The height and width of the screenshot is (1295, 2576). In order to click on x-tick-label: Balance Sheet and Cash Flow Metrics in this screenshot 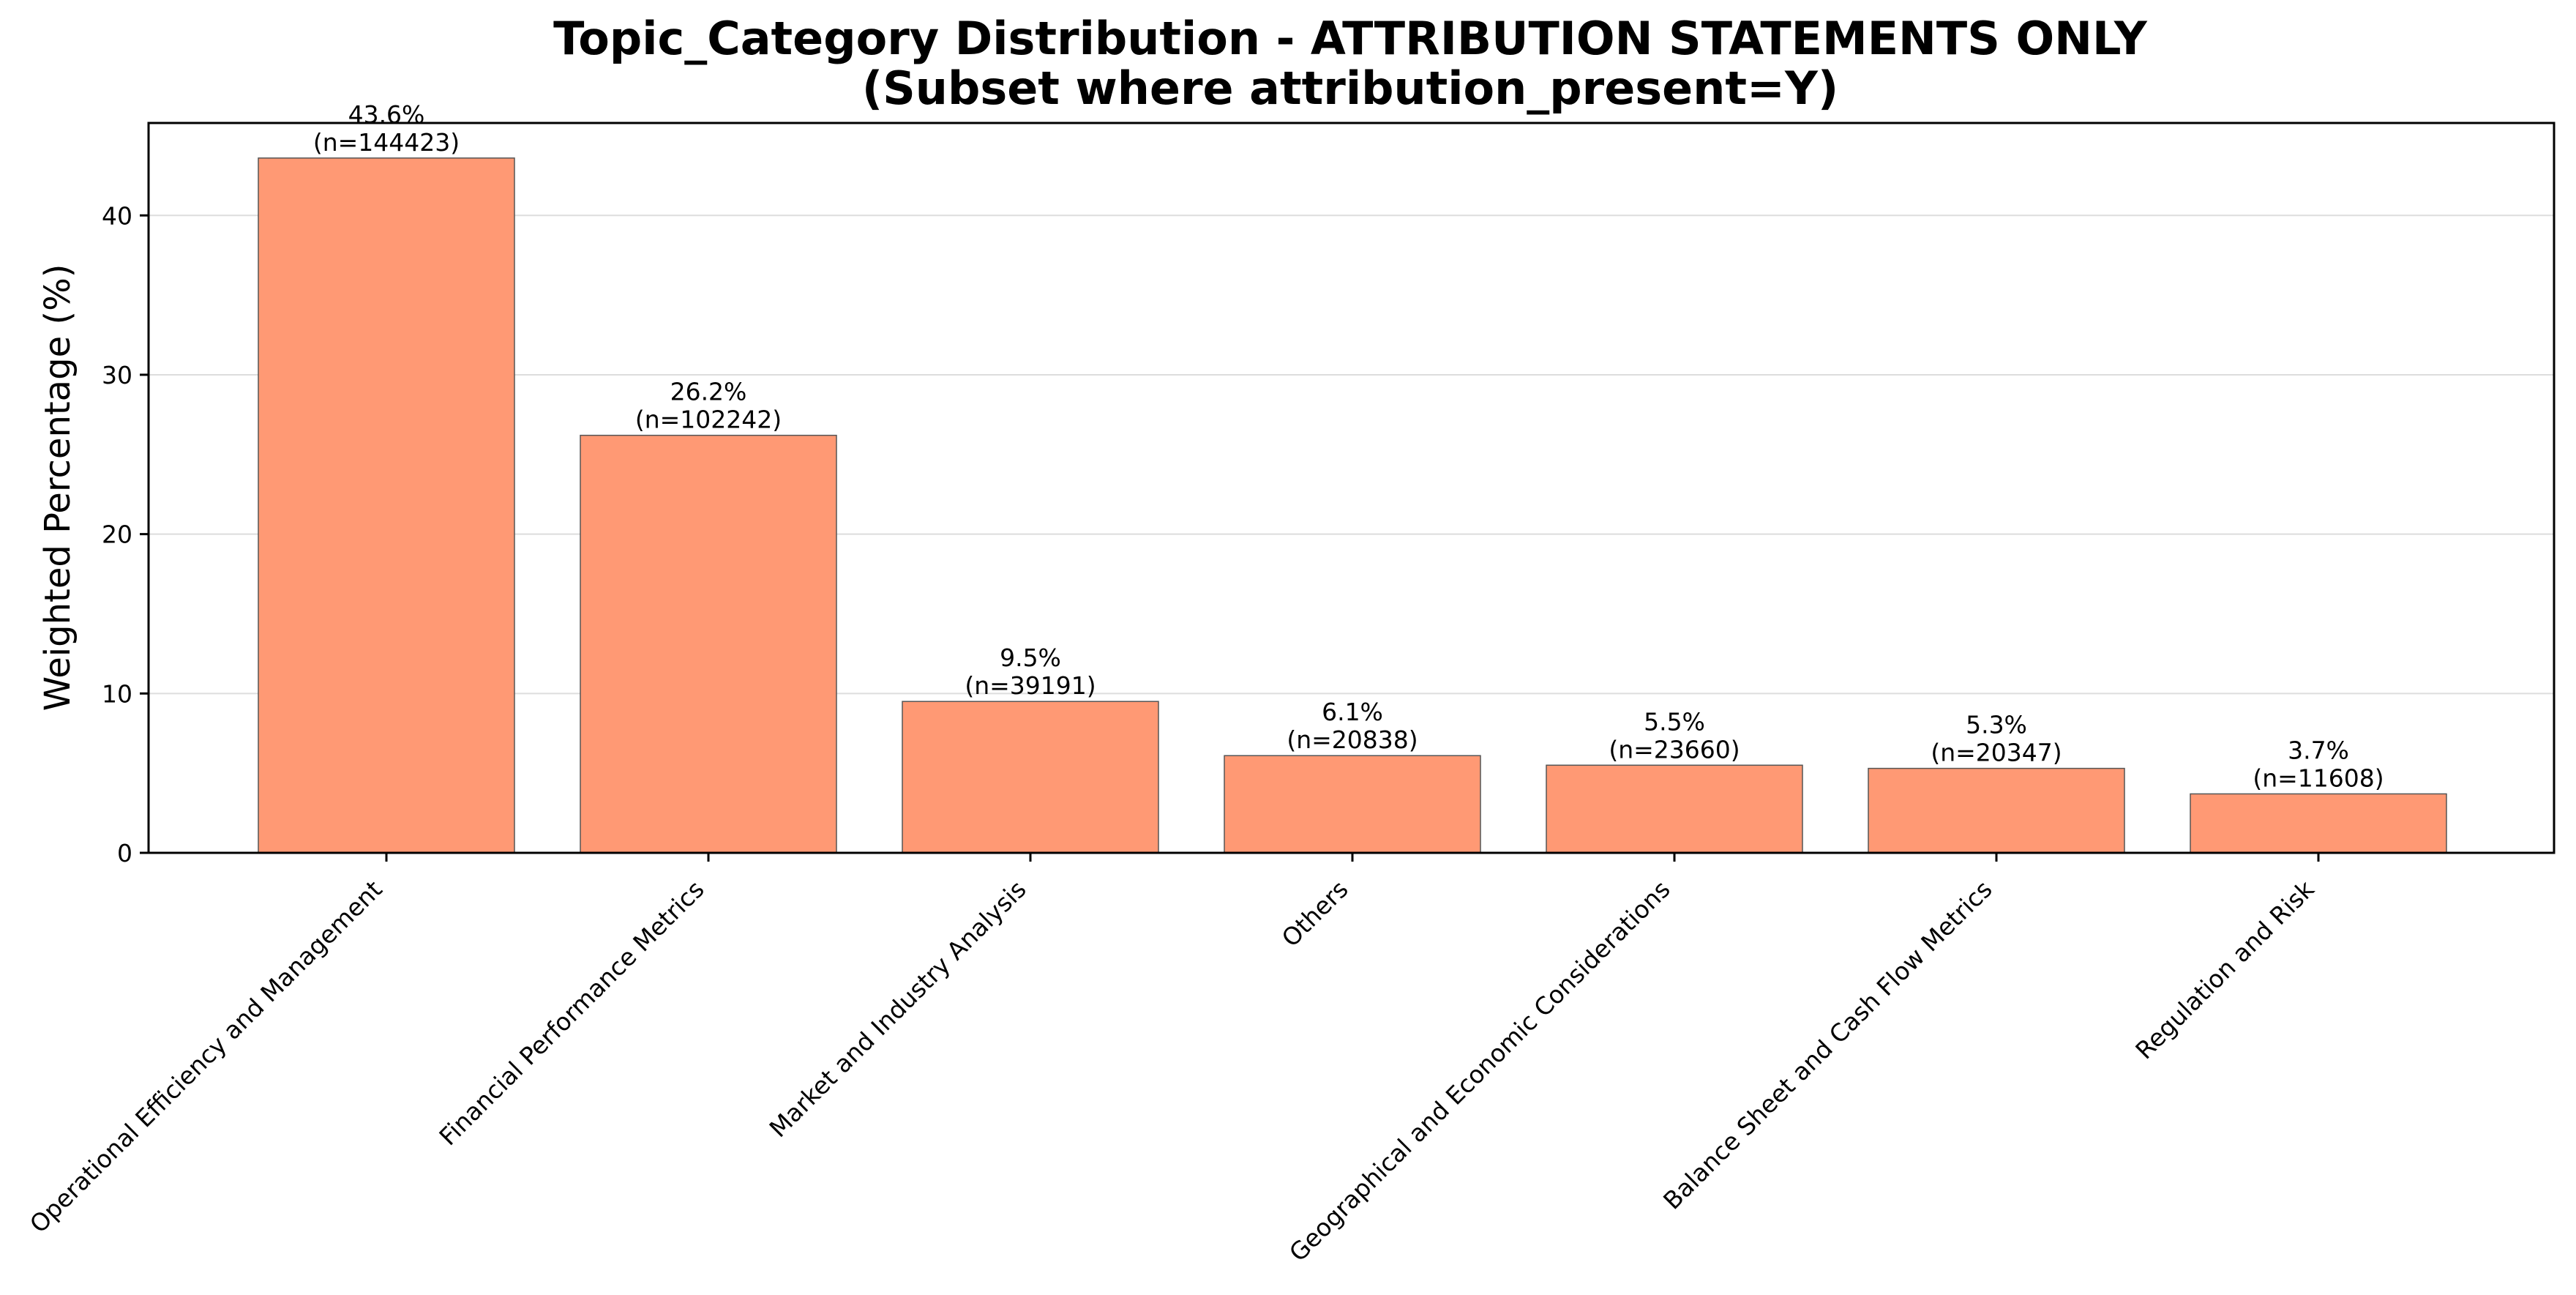, I will do `click(1828, 1045)`.